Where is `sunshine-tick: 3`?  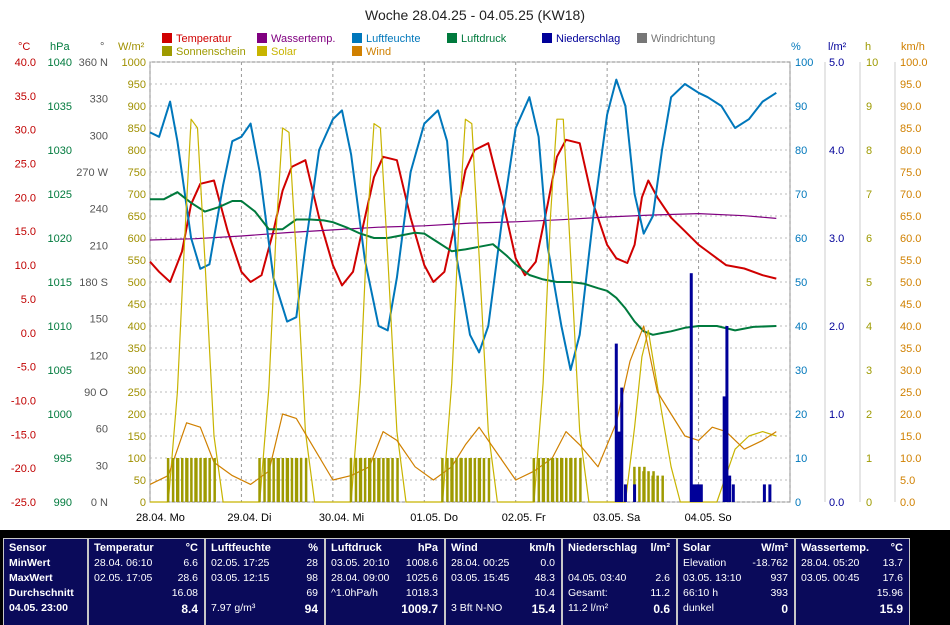 sunshine-tick: 3 is located at coordinates (869, 371).